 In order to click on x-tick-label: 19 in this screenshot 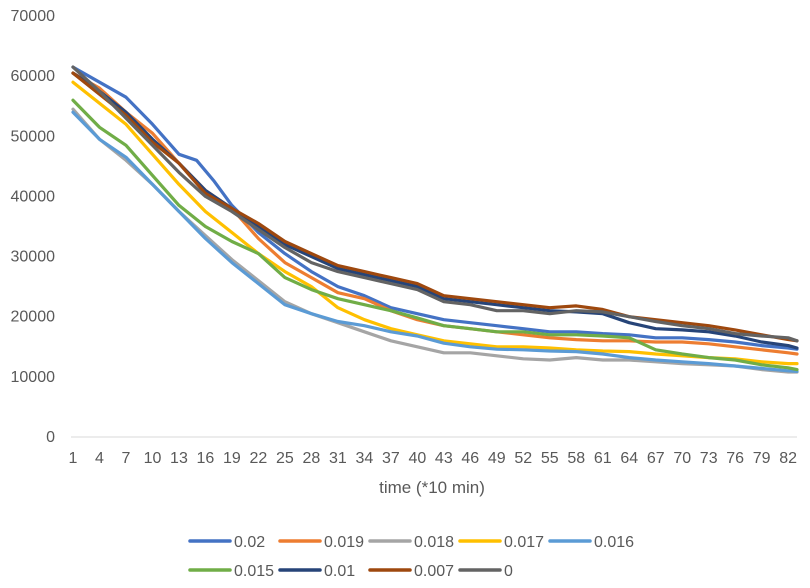, I will do `click(232, 458)`.